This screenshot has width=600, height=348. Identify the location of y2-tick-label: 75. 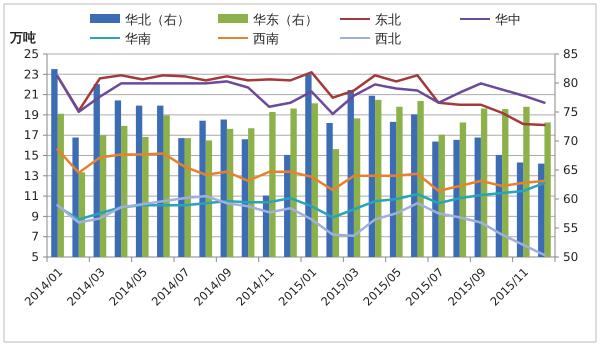
(570, 112).